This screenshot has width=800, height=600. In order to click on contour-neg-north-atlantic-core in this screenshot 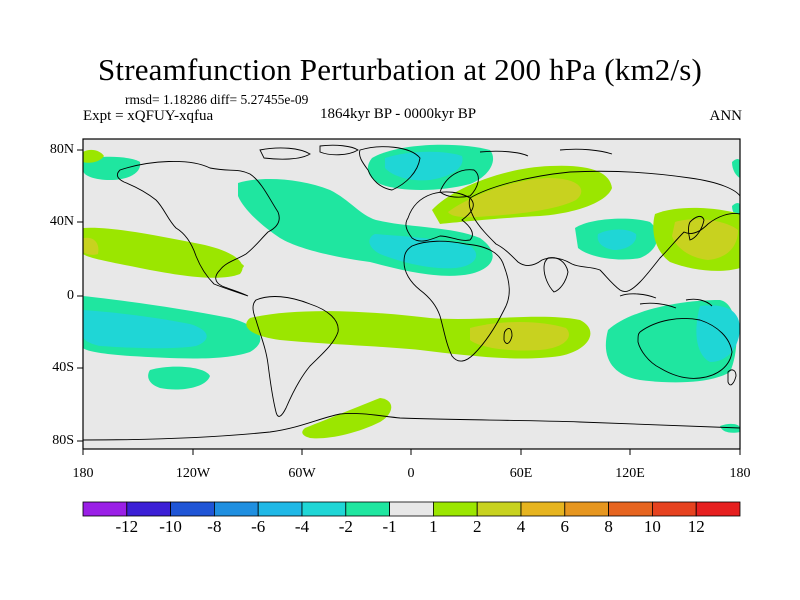, I will do `click(423, 251)`.